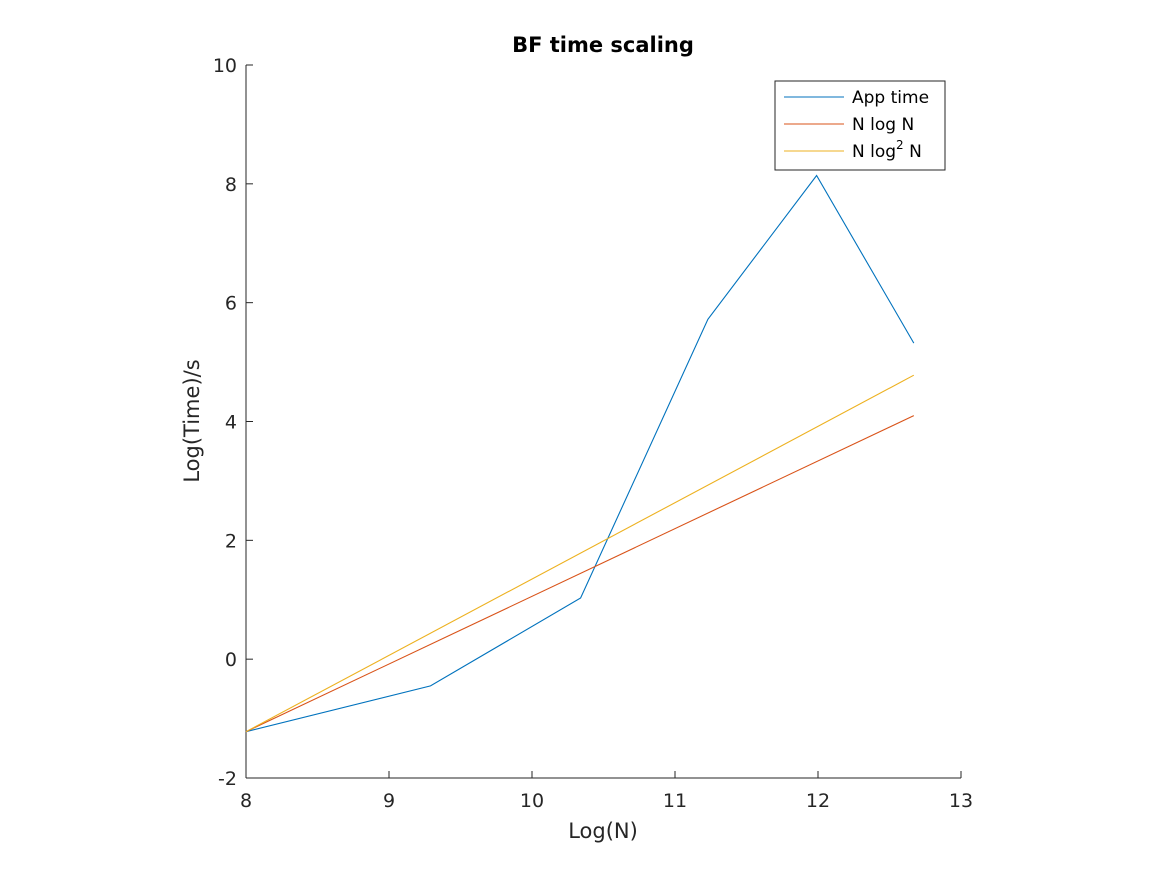 The image size is (1167, 879). What do you see at coordinates (225, 66) in the screenshot?
I see `y-tick-label: 10` at bounding box center [225, 66].